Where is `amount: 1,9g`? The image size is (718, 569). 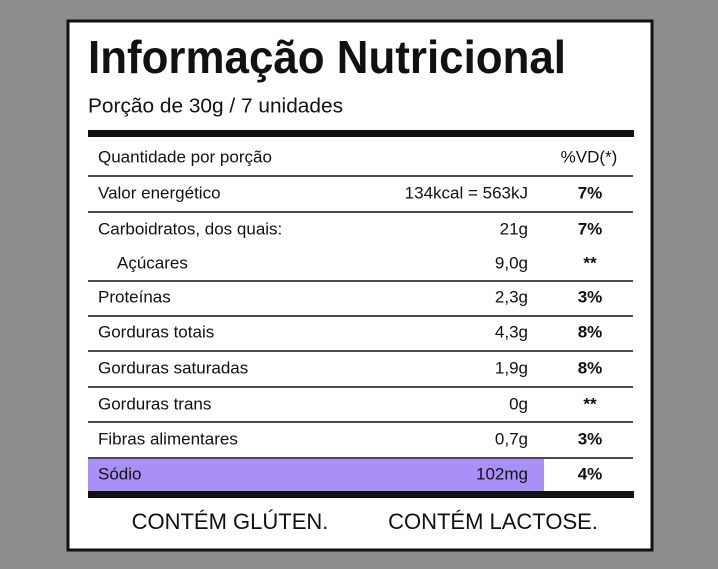 amount: 1,9g is located at coordinates (511, 367).